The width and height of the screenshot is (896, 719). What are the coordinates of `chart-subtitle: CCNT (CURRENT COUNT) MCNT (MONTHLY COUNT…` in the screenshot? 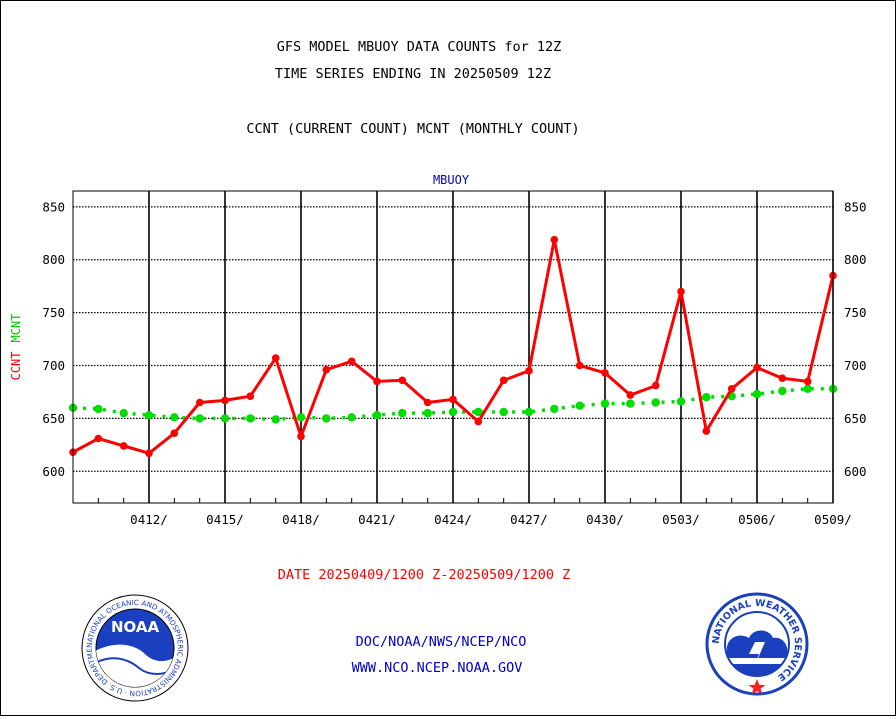 It's located at (412, 129).